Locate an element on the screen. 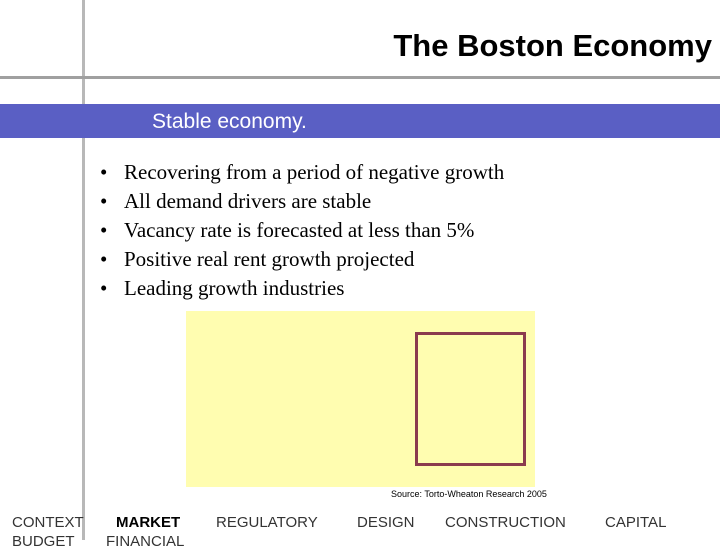  bullet-item: • Leading growth industries is located at coordinates (302, 288).